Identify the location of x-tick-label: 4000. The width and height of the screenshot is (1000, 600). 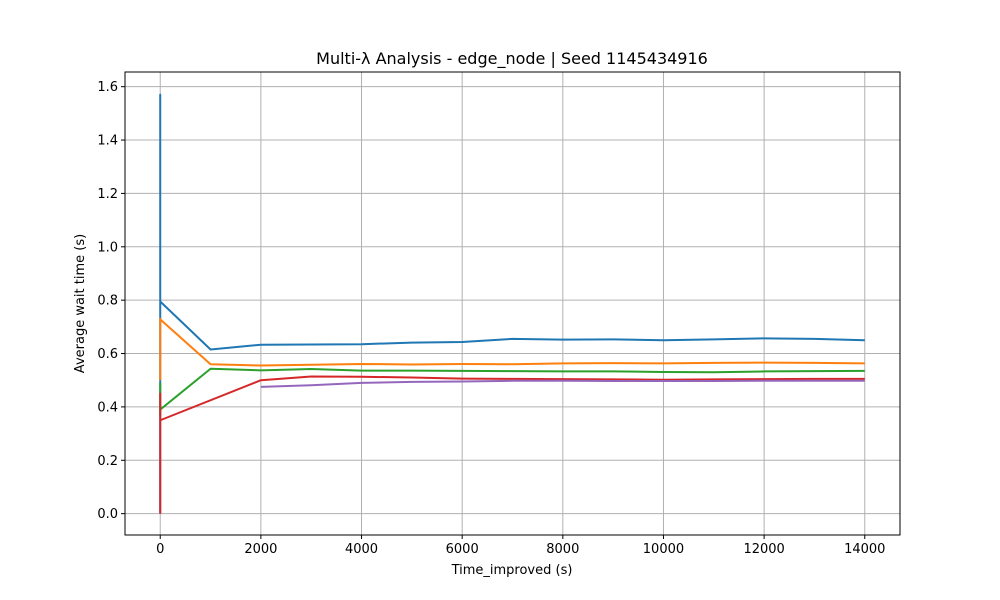
(361, 549).